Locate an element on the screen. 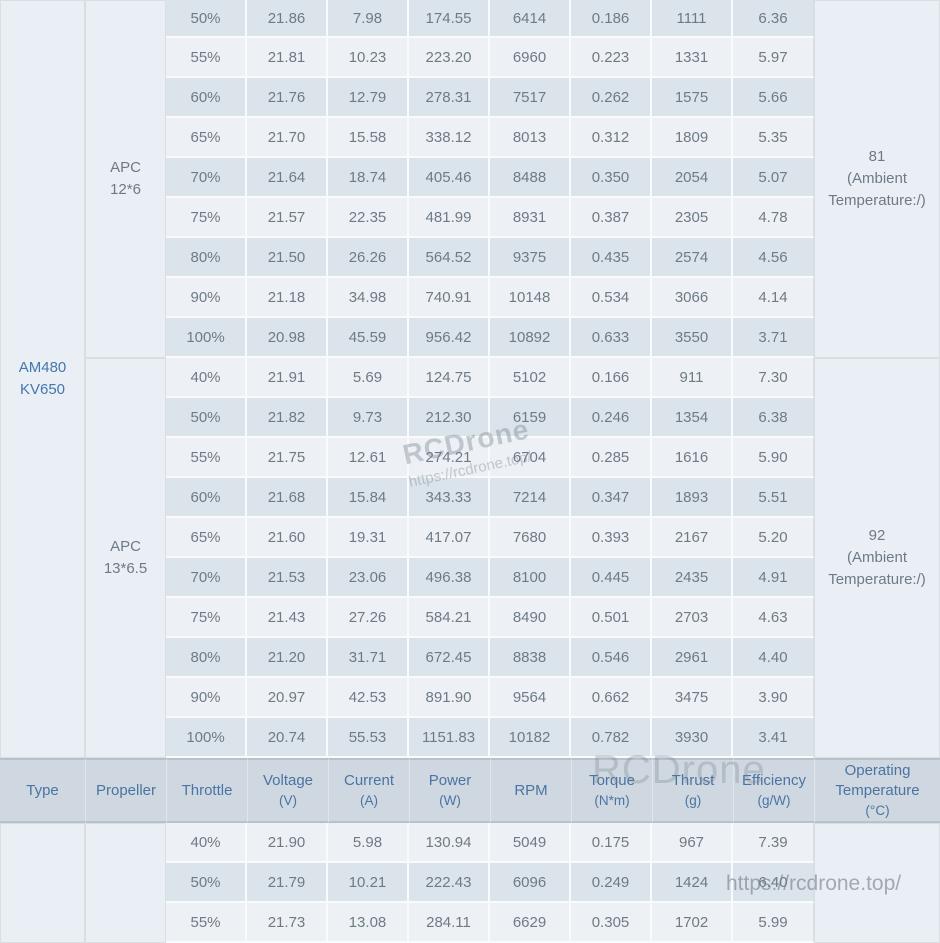 This screenshot has width=940, height=943. cell-power: 891.90 is located at coordinates (449, 698).